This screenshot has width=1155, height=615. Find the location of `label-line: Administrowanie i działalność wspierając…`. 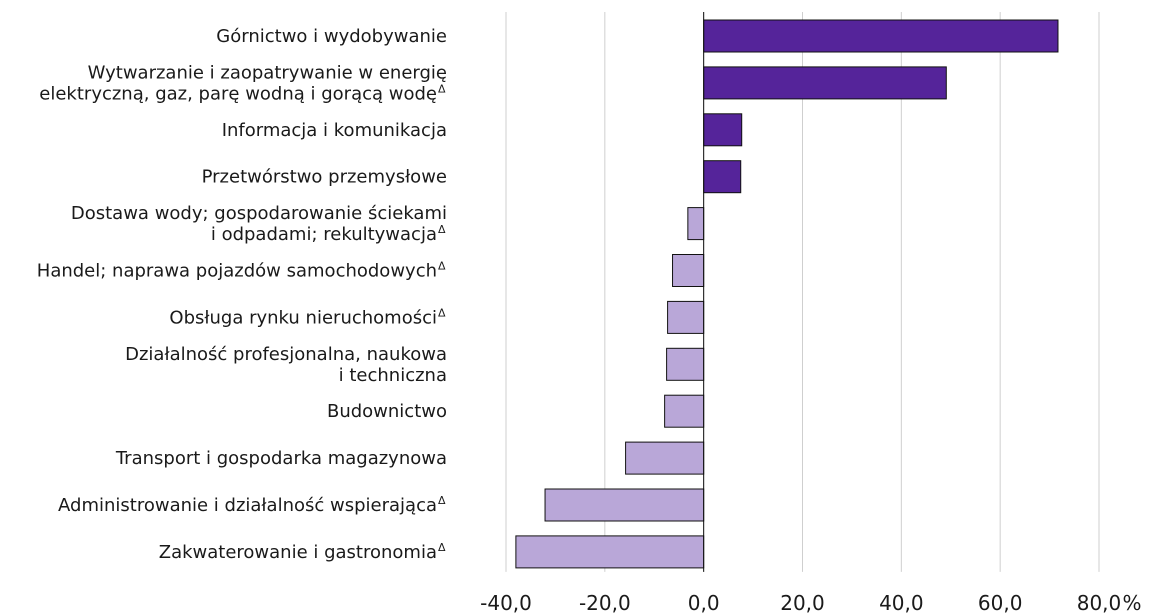

label-line: Administrowanie i działalność wspierając… is located at coordinates (247, 505).